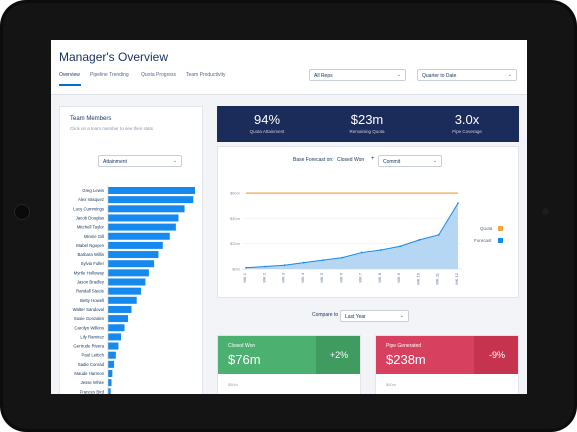 The height and width of the screenshot is (432, 577). What do you see at coordinates (235, 243) in the screenshot?
I see `y-tick-label: $20m` at bounding box center [235, 243].